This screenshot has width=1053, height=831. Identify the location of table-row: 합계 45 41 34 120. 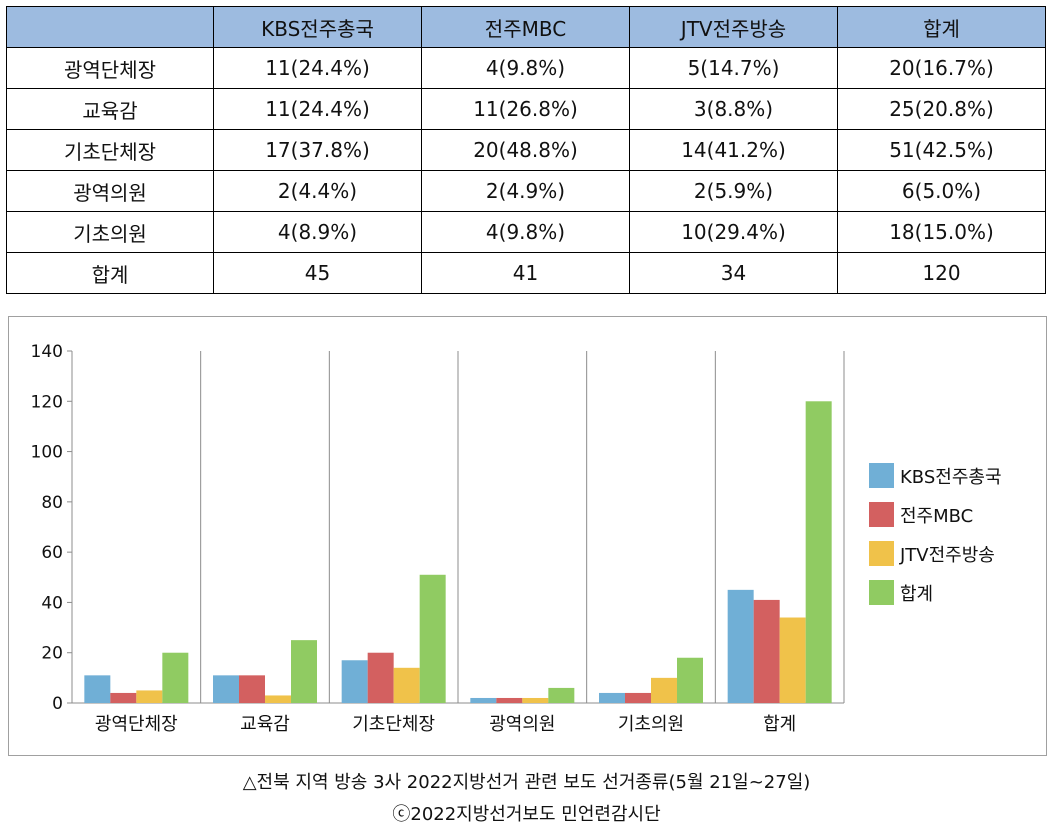
(526, 273).